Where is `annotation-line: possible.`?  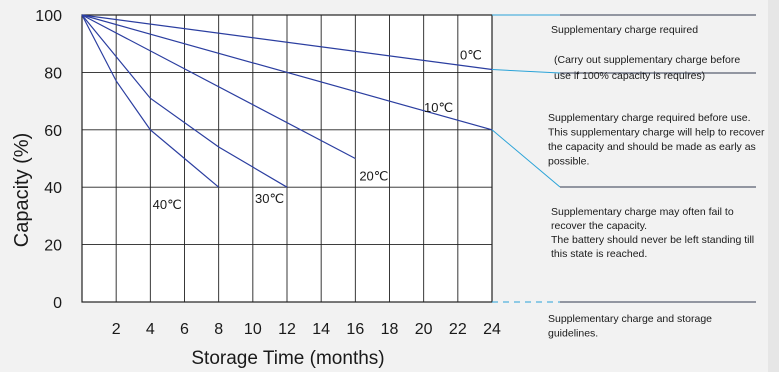 annotation-line: possible. is located at coordinates (568, 162).